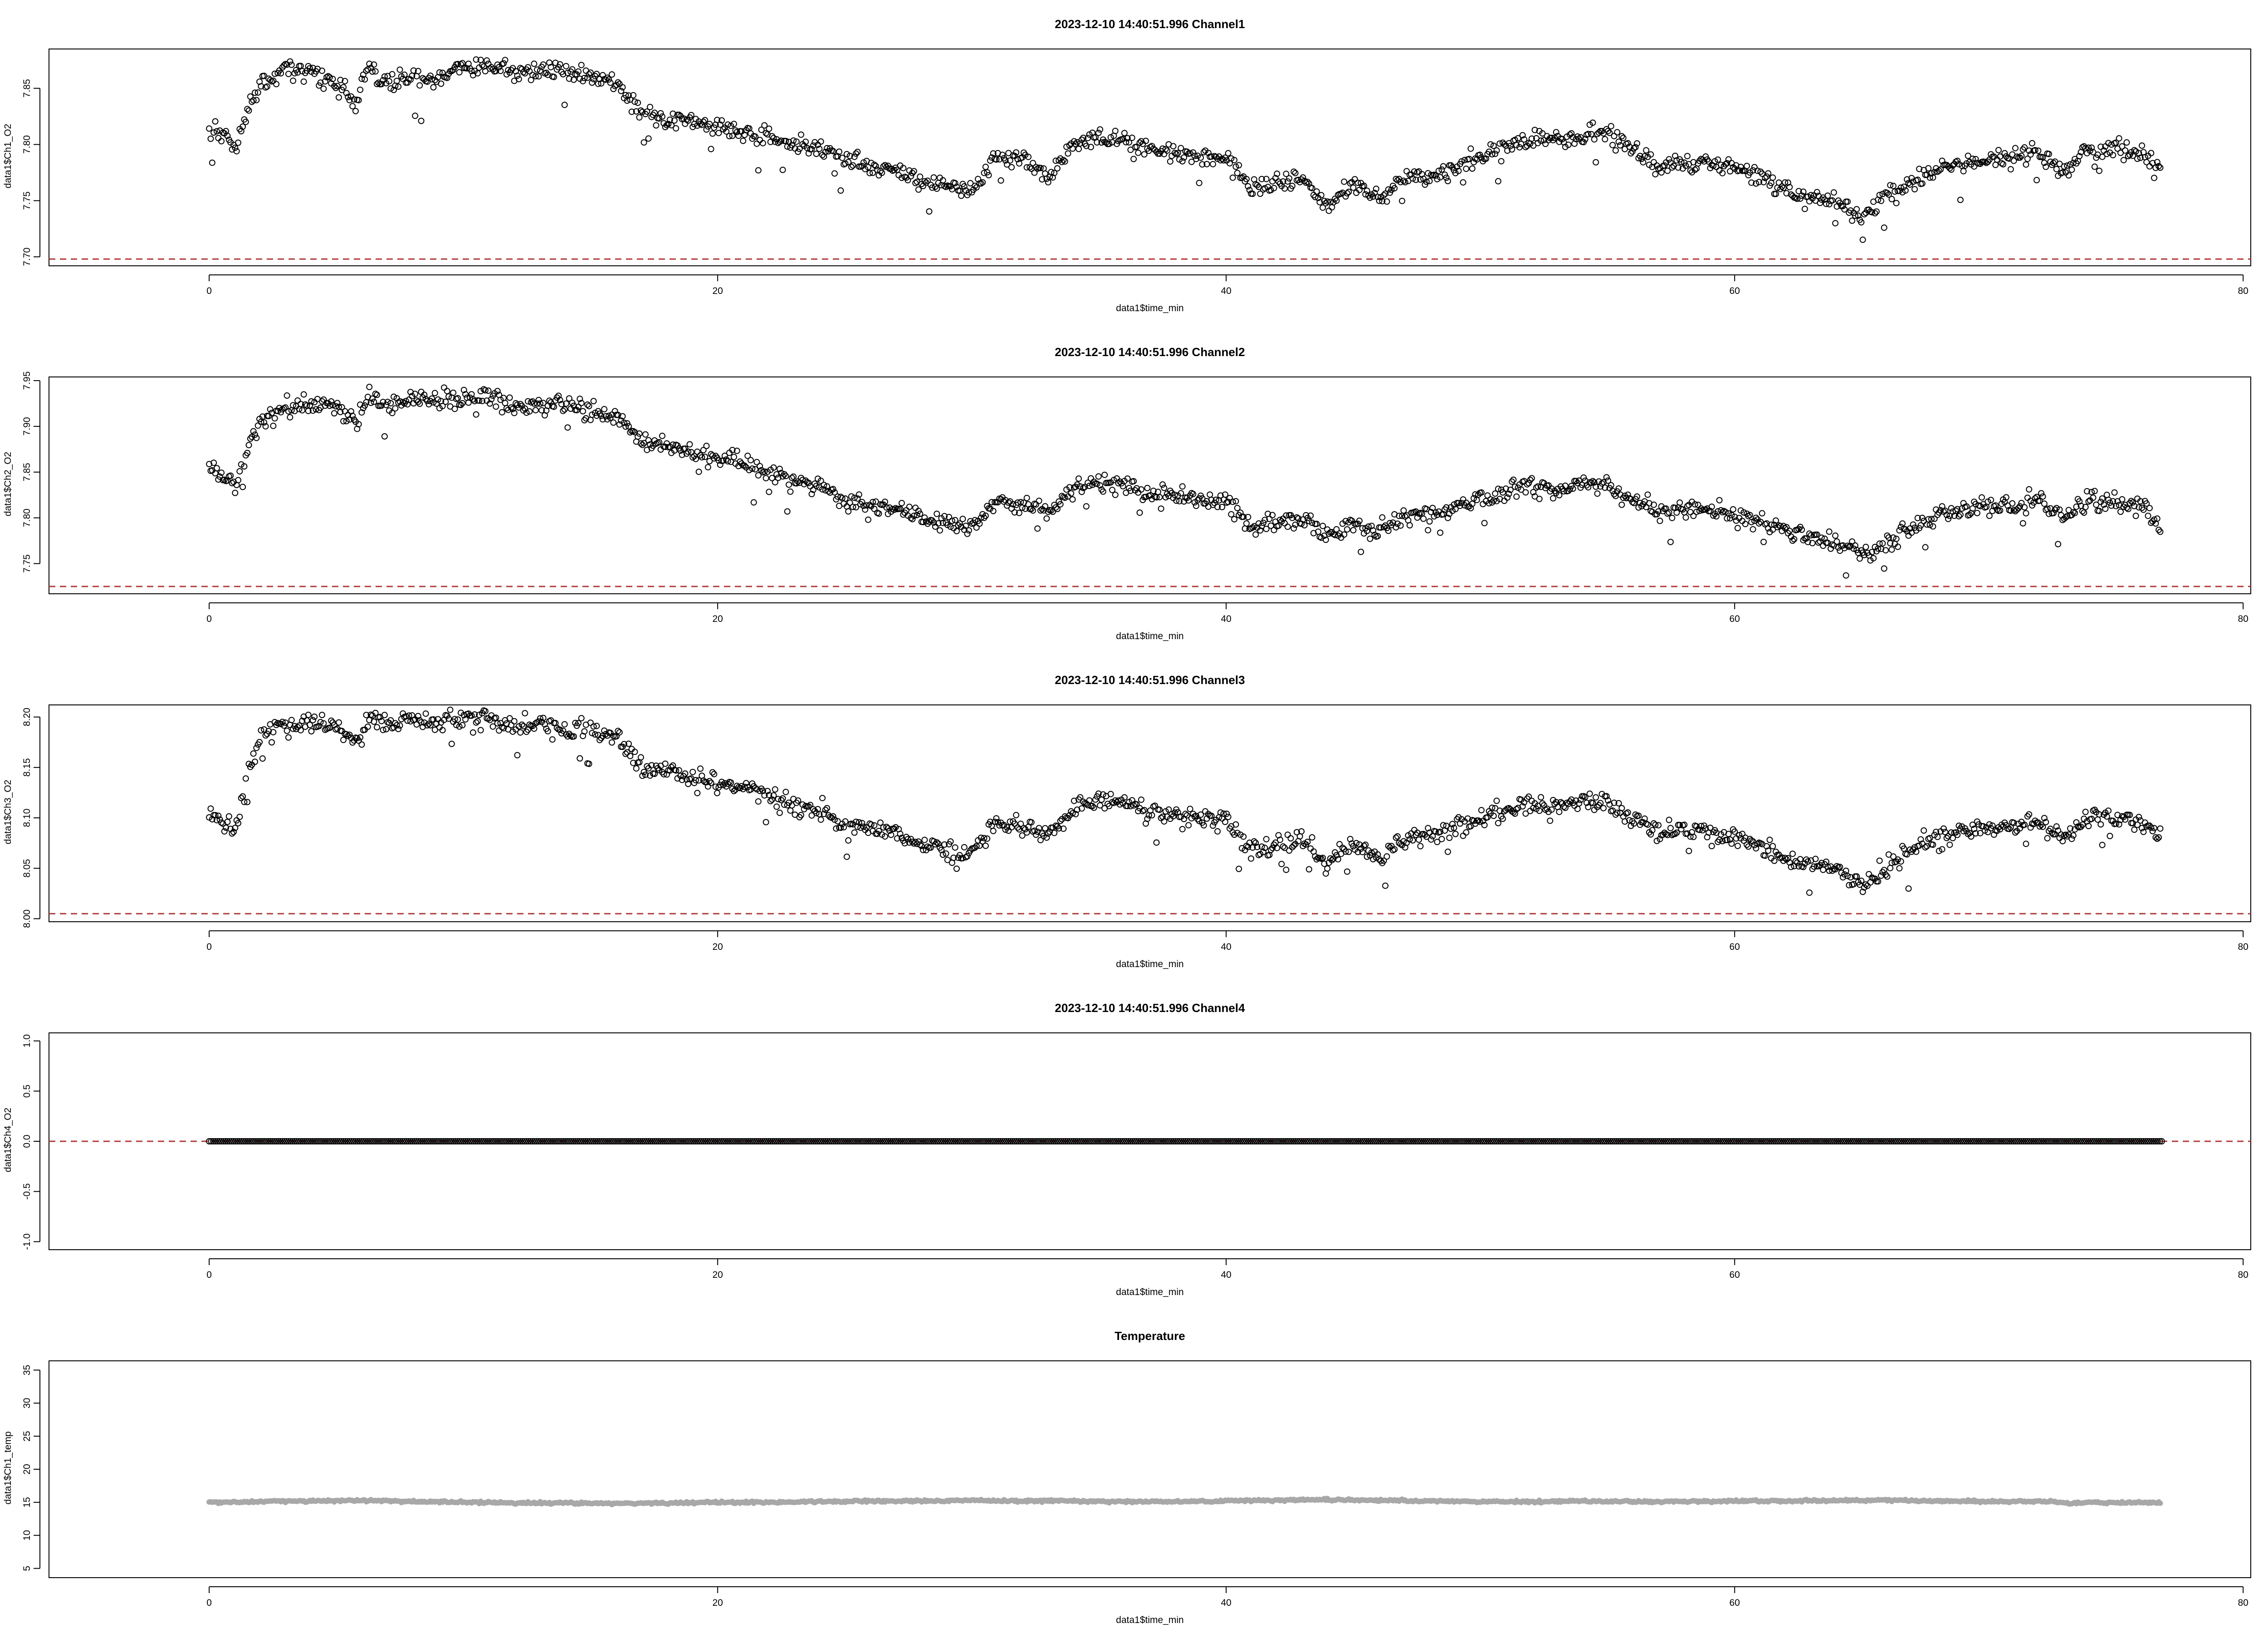  Describe the element at coordinates (1150, 485) in the screenshot. I see `plot-frame` at that location.